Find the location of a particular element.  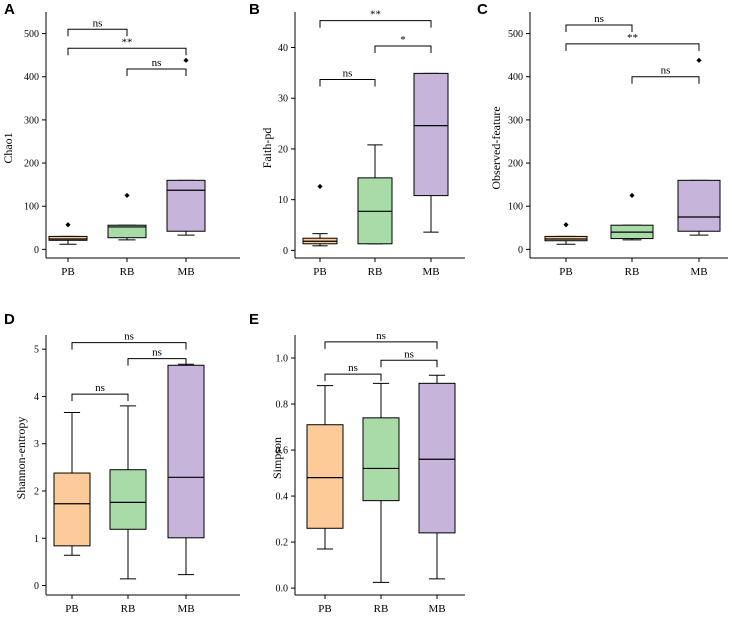

plot-a: 0 100 200 300 400 500 PB RB MB ns ** ns is located at coordinates (132, 145).